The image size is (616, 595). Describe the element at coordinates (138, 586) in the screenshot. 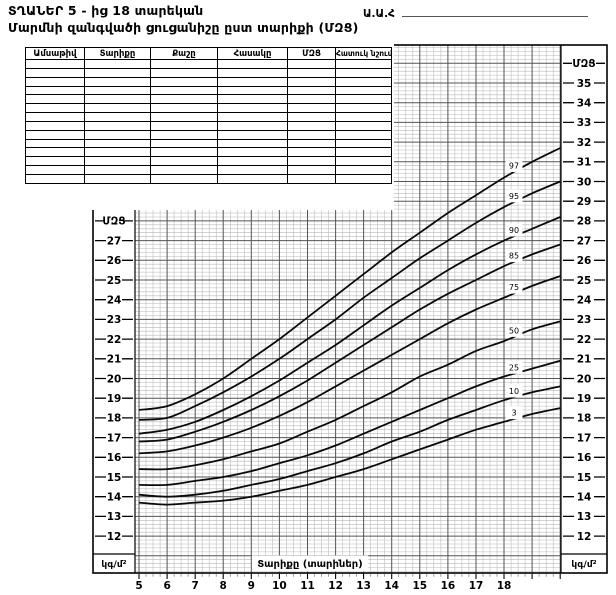

I see `x-tick-label: 5` at that location.